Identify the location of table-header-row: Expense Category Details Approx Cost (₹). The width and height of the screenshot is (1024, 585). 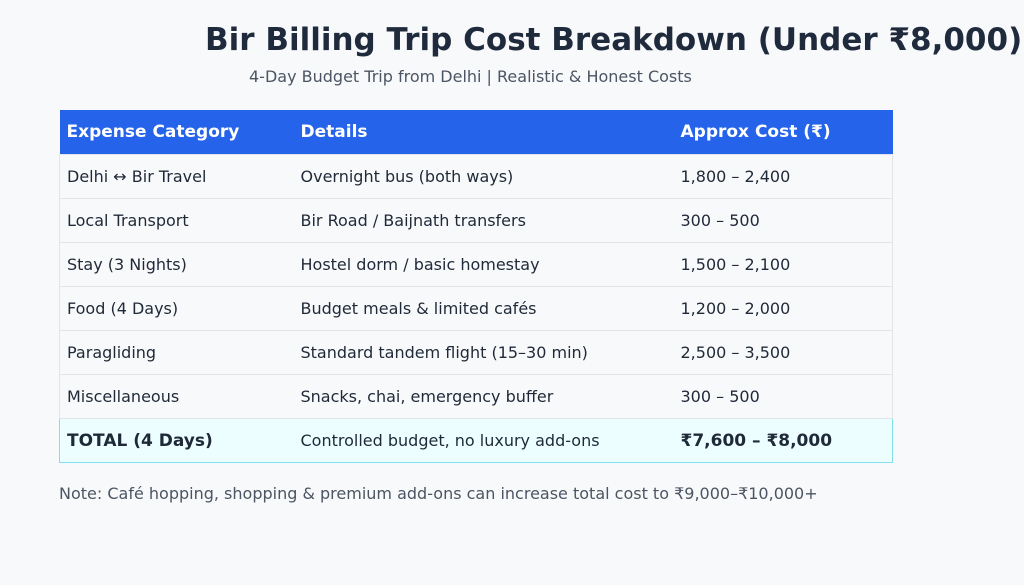
(476, 132).